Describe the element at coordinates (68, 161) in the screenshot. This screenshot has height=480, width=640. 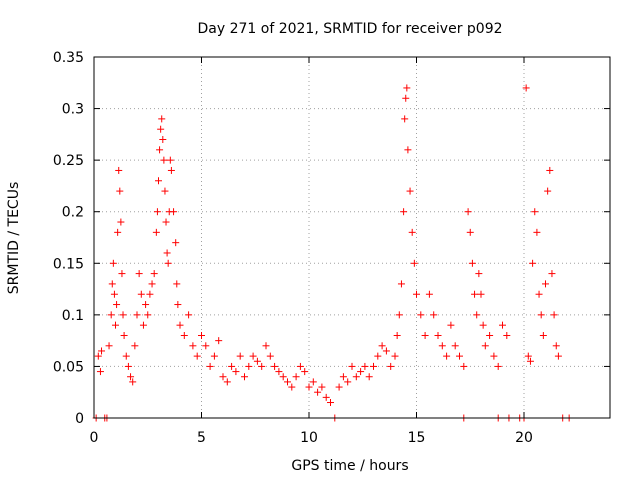
I see `y-tick-label: 0.25` at that location.